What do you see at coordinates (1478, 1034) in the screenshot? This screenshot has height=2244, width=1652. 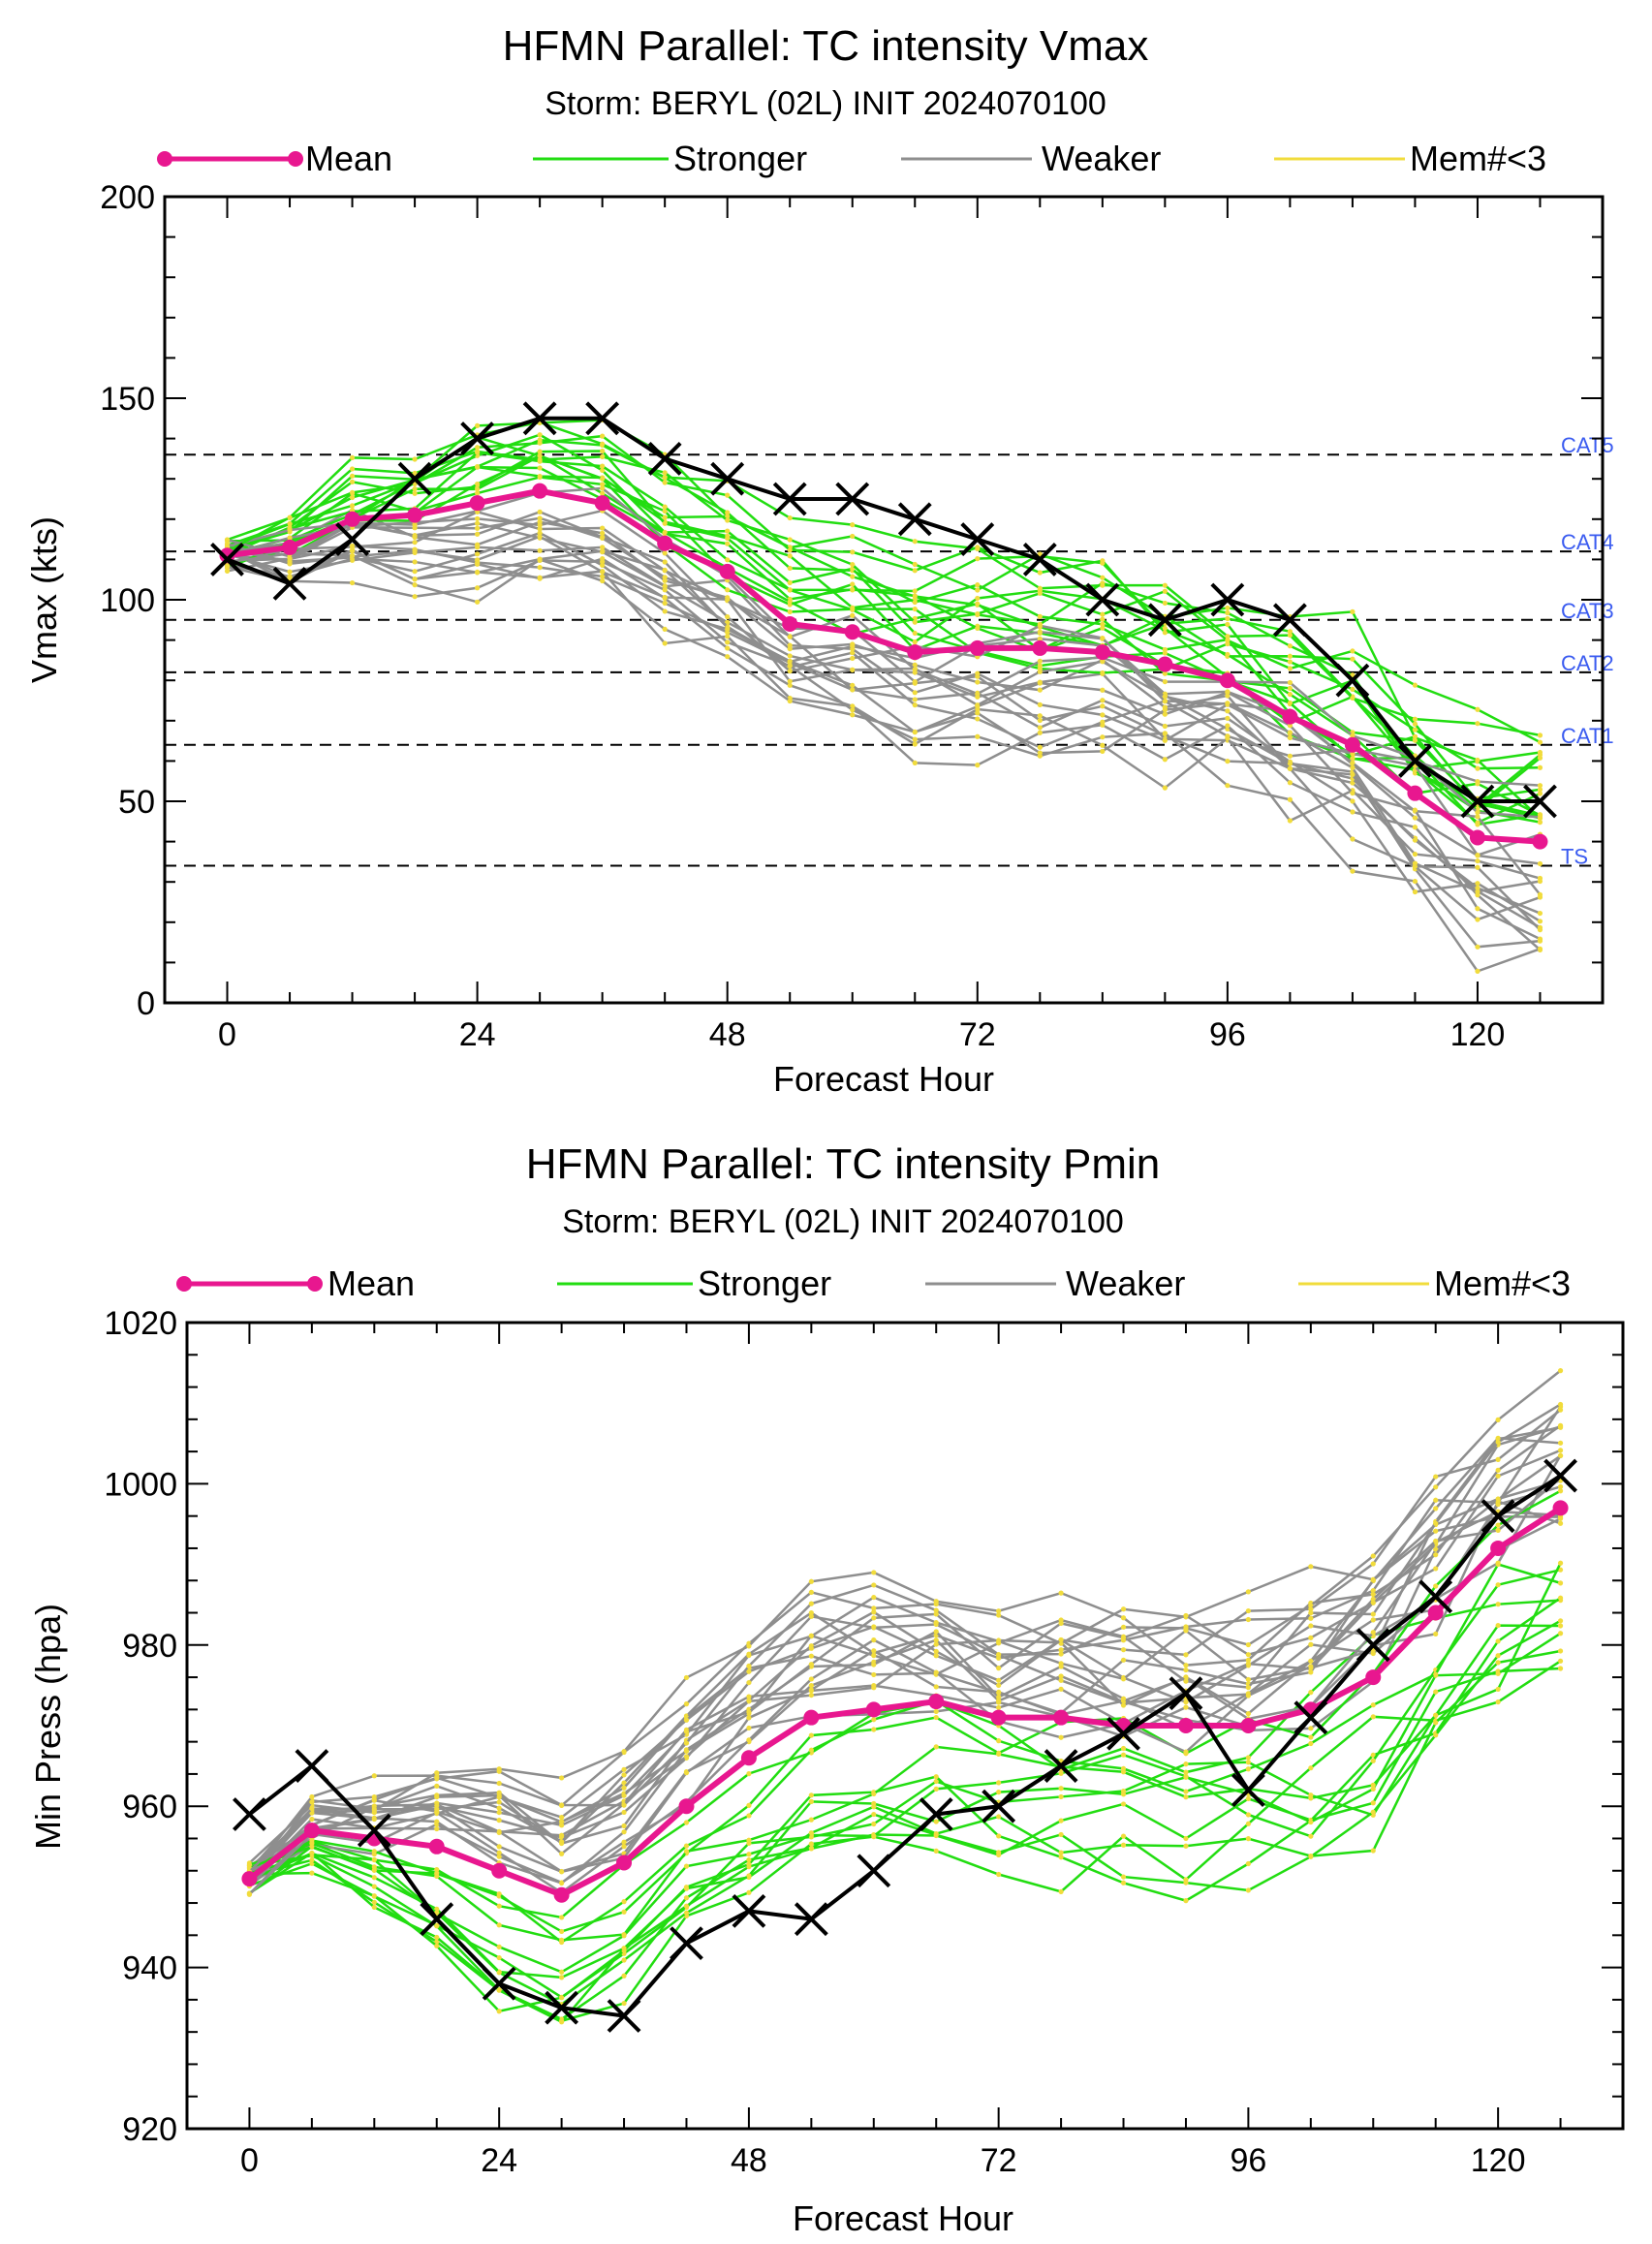 I see `vmax-x-tick-label: 120` at bounding box center [1478, 1034].